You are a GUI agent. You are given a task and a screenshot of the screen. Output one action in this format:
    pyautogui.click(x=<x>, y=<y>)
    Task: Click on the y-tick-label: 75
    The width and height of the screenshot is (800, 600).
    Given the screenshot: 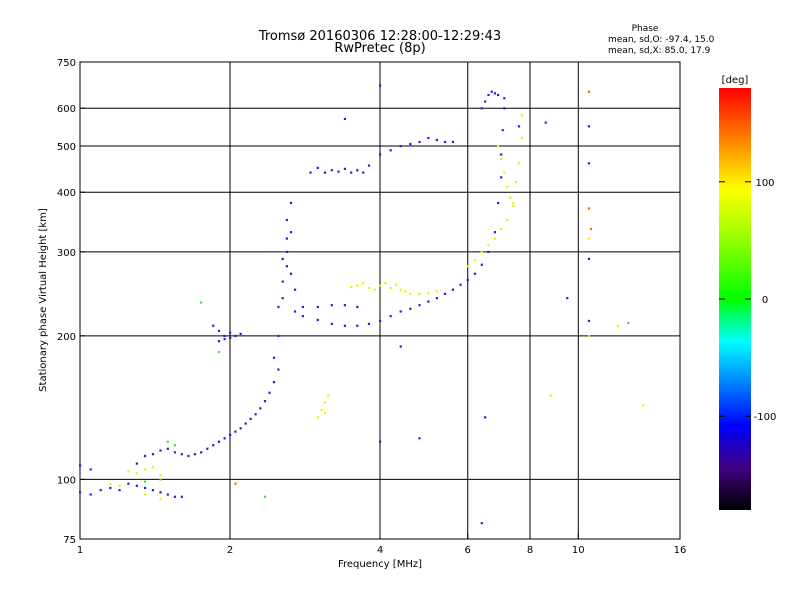 What is the action you would take?
    pyautogui.click(x=69, y=540)
    